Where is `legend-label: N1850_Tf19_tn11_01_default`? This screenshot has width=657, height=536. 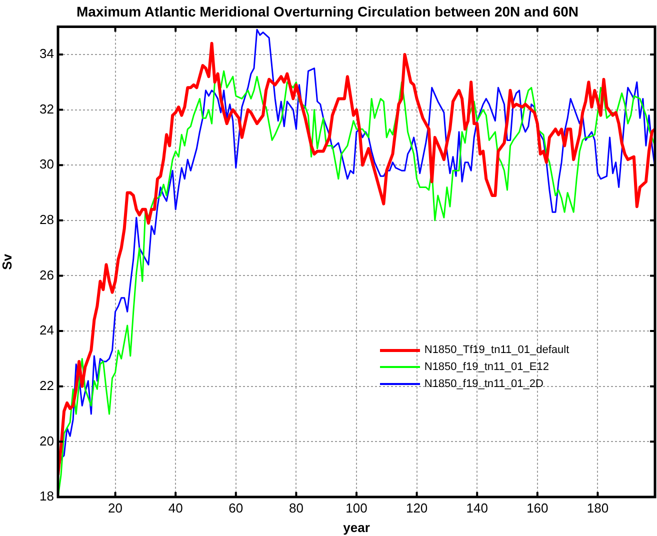 legend-label: N1850_Tf19_tn11_01_default is located at coordinates (497, 350).